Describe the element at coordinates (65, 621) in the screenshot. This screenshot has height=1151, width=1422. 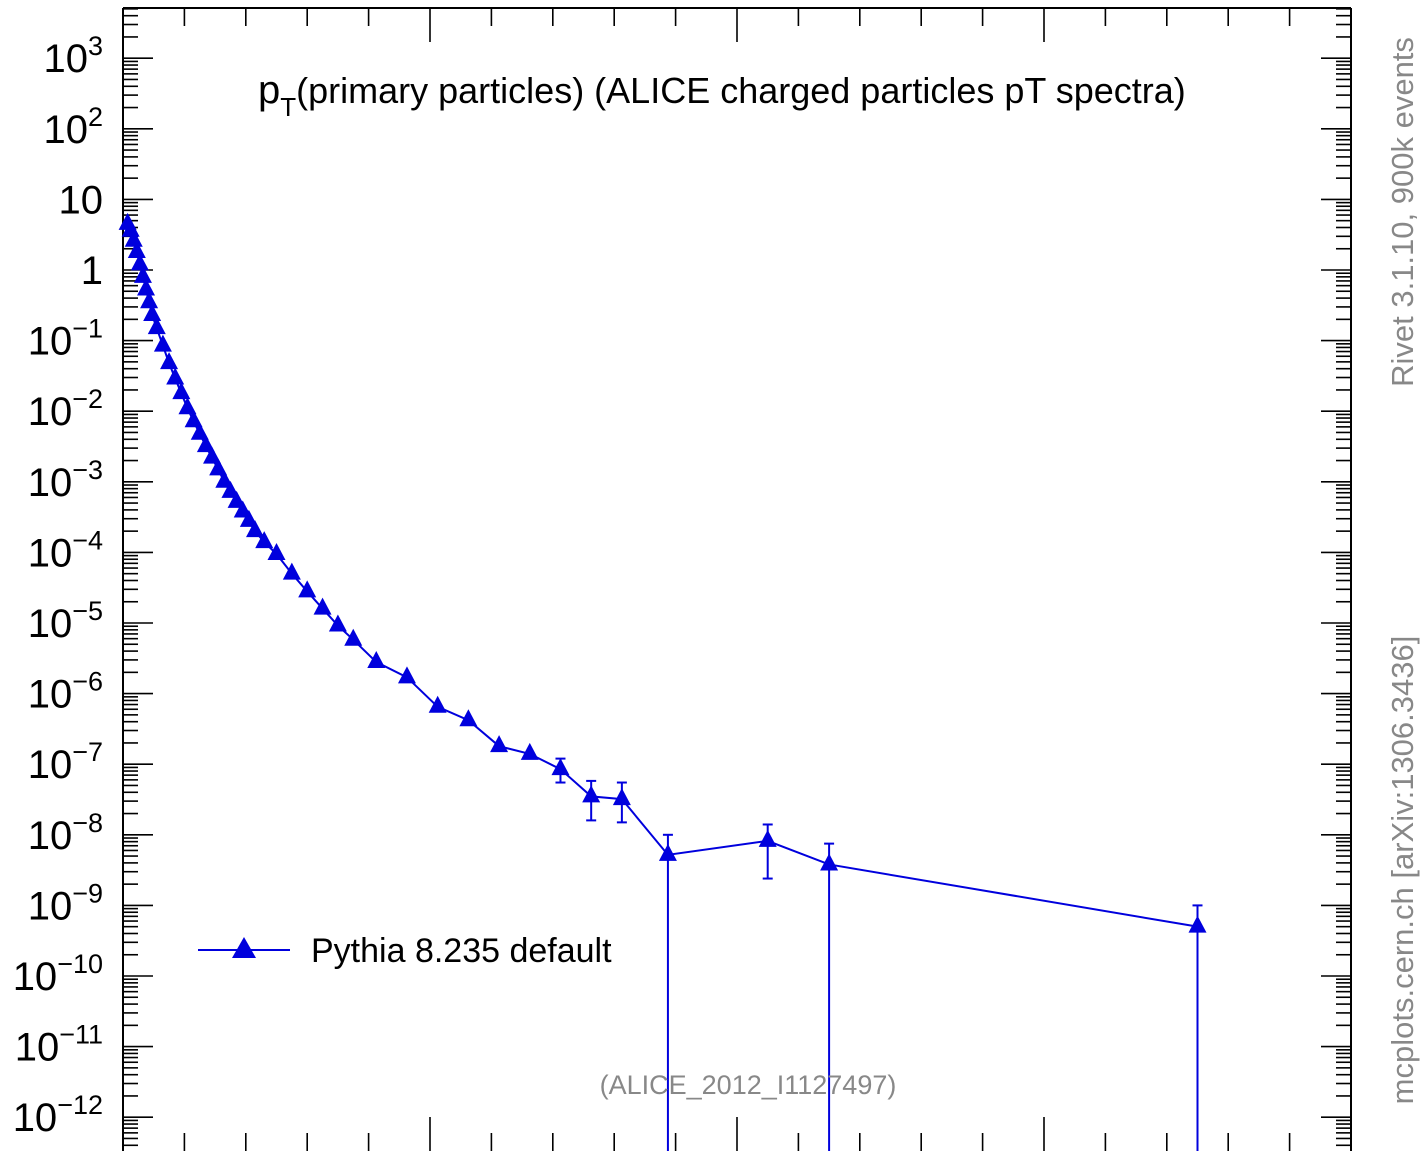
I see `y-tick-label: 10⁻⁵` at that location.